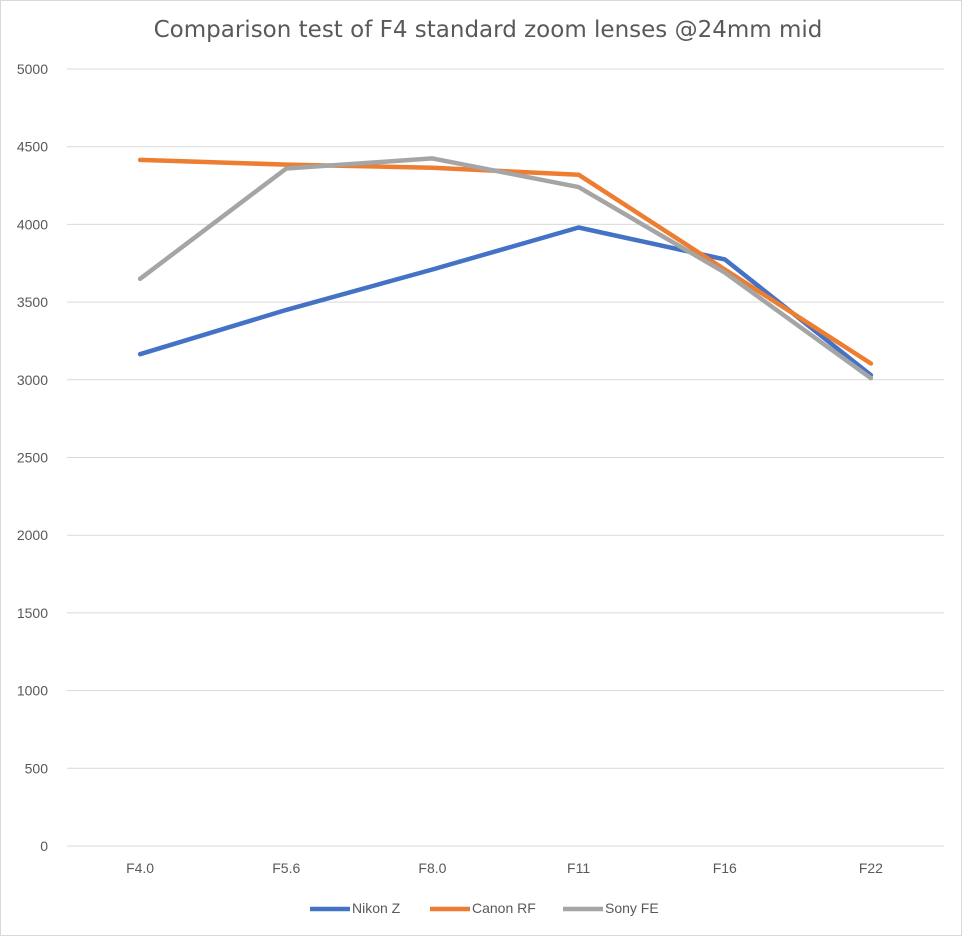  I want to click on y-tick-label: 4500, so click(32, 147).